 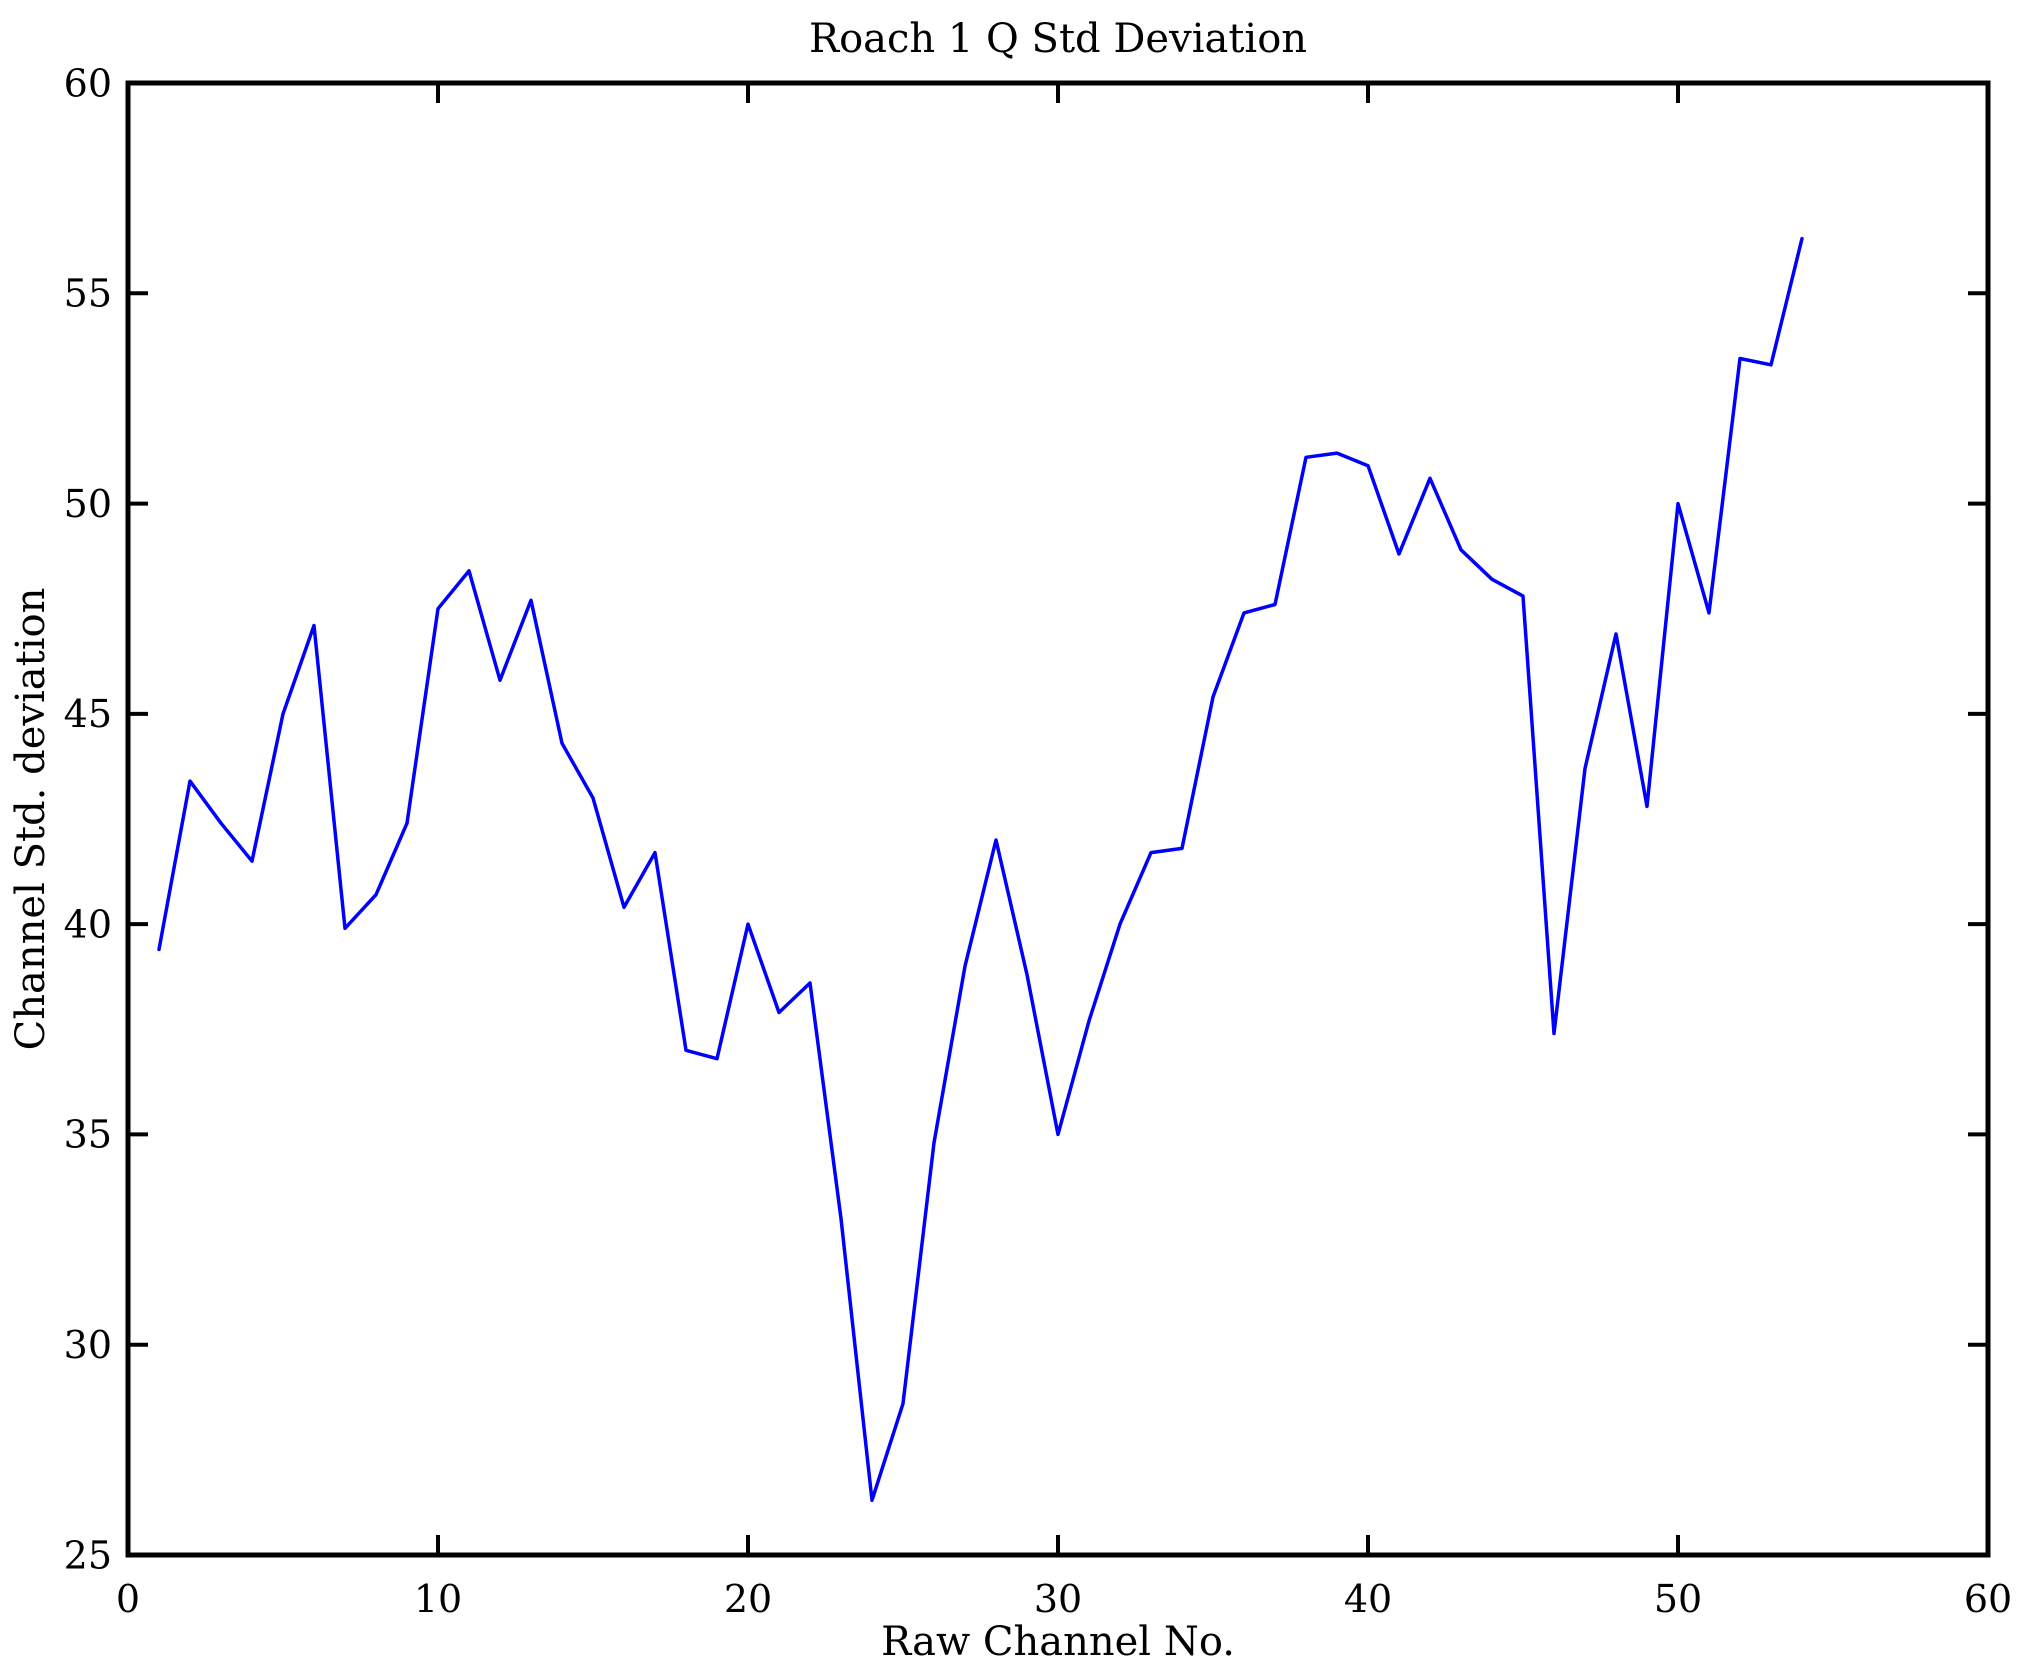 What do you see at coordinates (1058, 1642) in the screenshot?
I see `x-axis-label: Raw Channel No.` at bounding box center [1058, 1642].